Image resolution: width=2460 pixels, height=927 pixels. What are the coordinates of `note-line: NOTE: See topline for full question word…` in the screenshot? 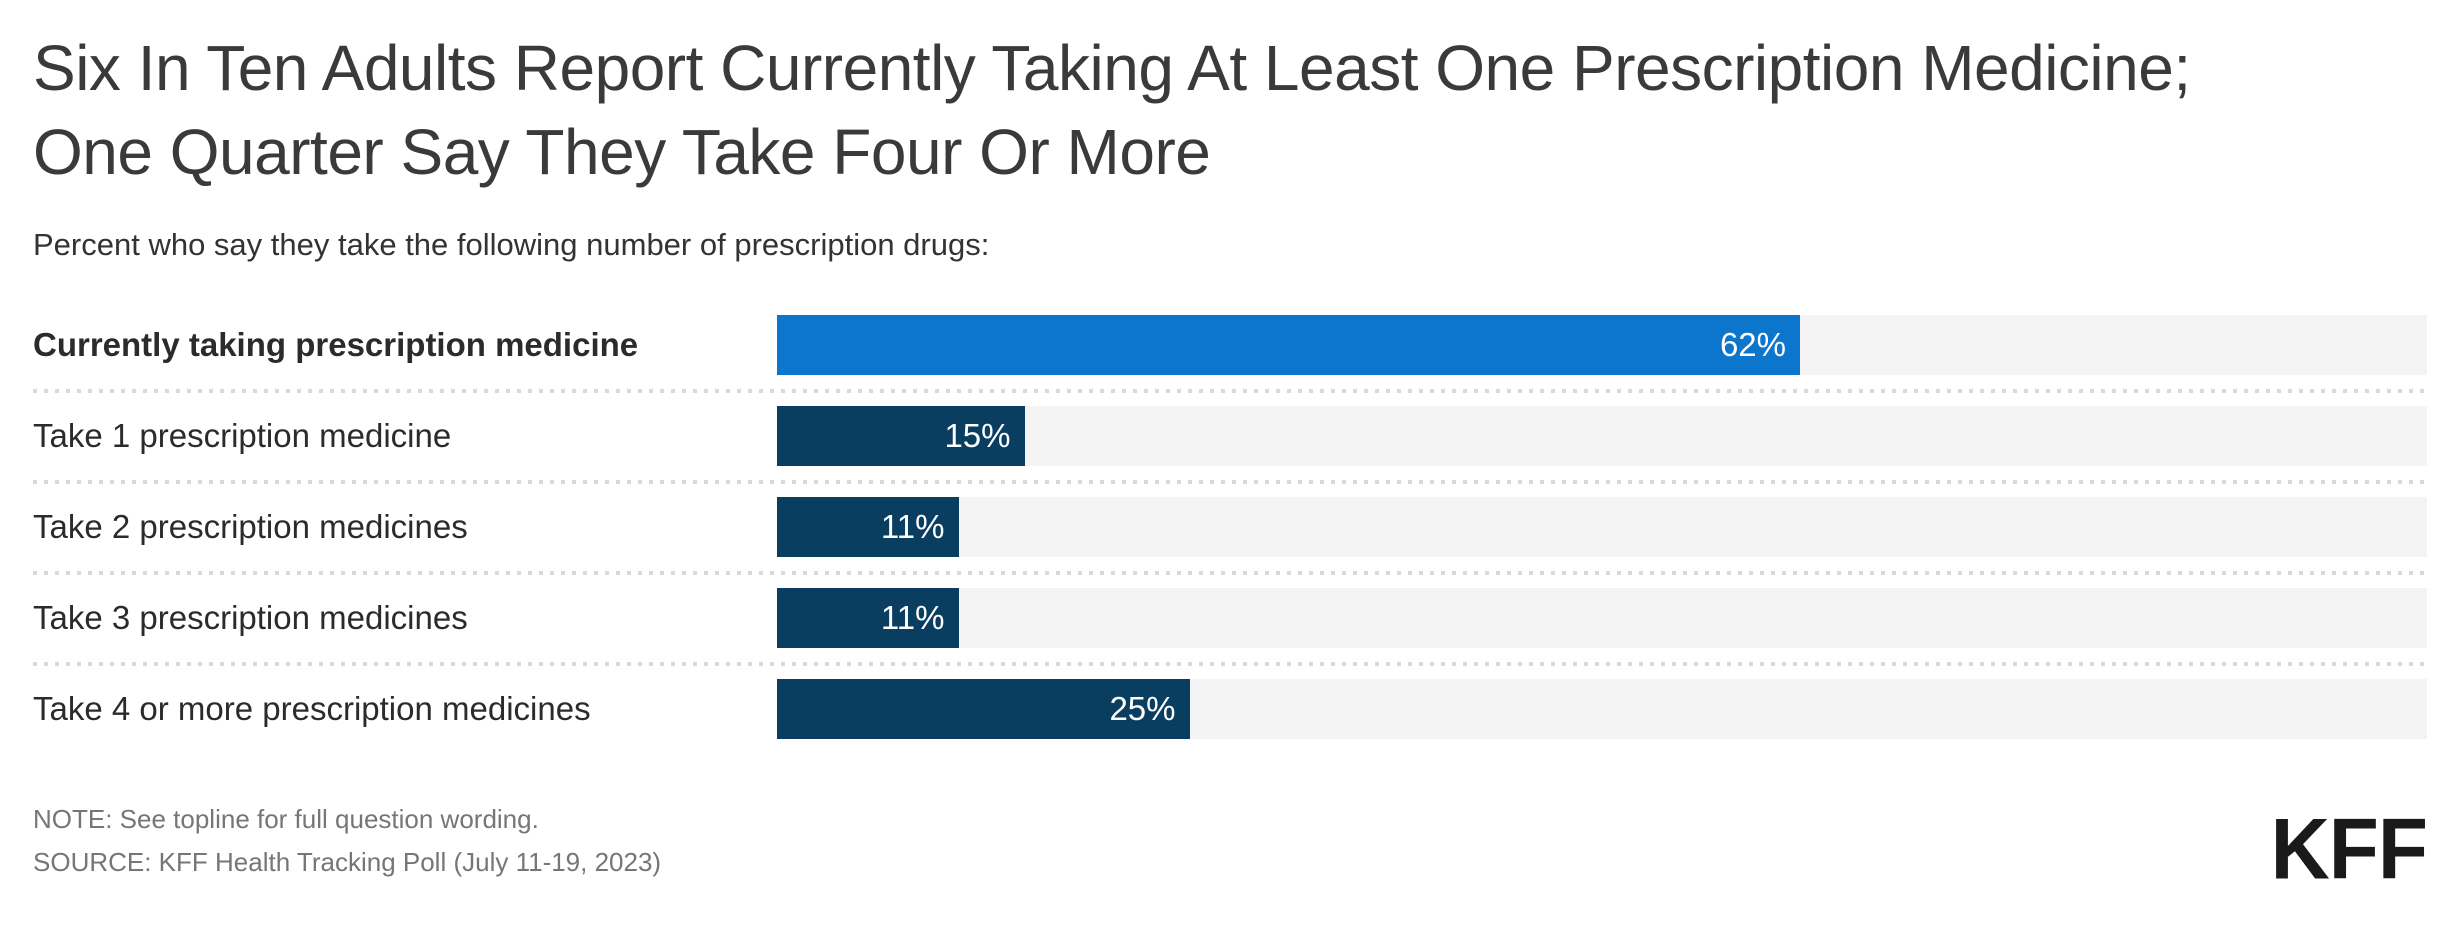 It's located at (286, 818).